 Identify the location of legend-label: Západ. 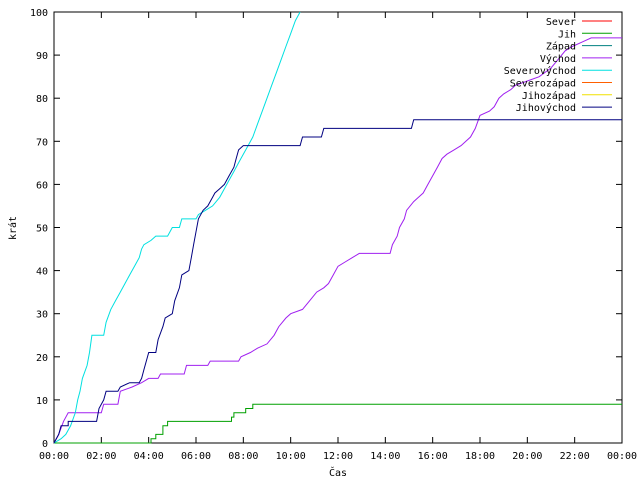
(561, 47).